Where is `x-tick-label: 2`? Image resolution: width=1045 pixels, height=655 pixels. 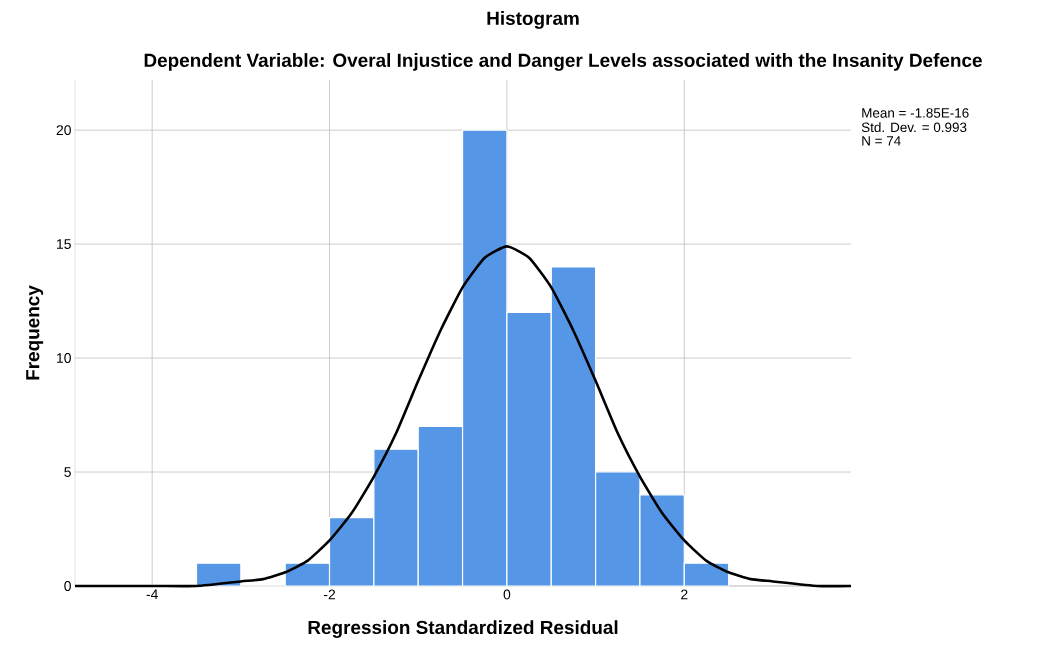
x-tick-label: 2 is located at coordinates (684, 594).